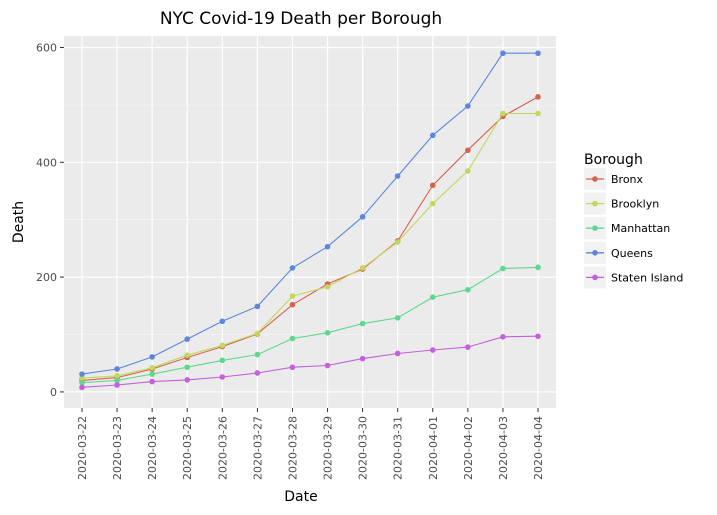 The image size is (717, 515). Describe the element at coordinates (301, 19) in the screenshot. I see `chart-title: NYC Covid-19 Death per Borough` at that location.